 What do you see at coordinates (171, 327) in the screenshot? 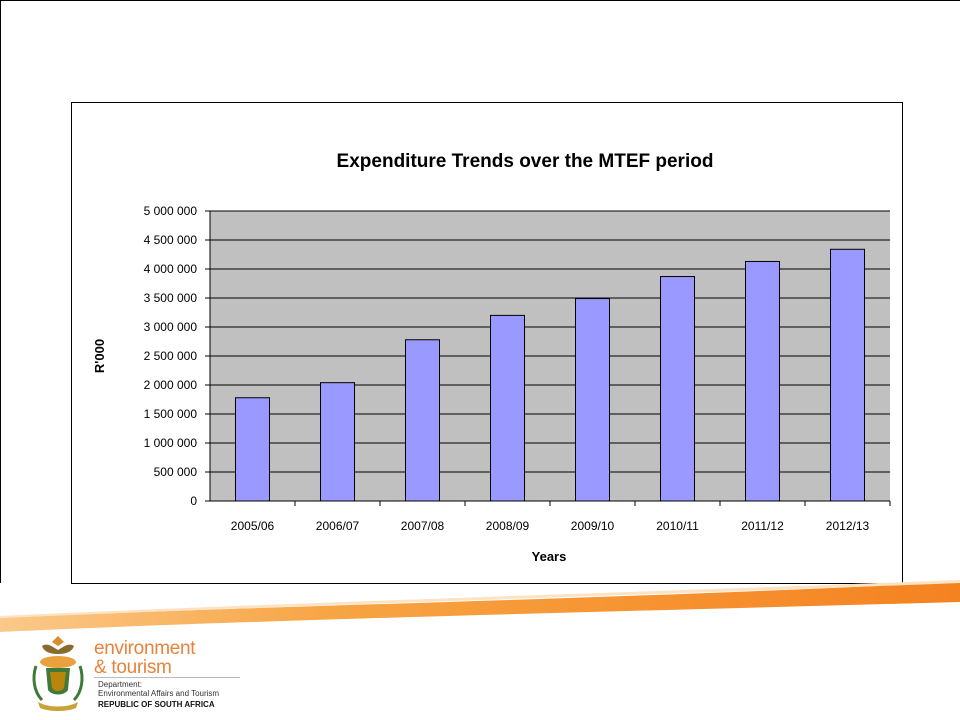
I see `y-tick-label: 3 000 000` at bounding box center [171, 327].